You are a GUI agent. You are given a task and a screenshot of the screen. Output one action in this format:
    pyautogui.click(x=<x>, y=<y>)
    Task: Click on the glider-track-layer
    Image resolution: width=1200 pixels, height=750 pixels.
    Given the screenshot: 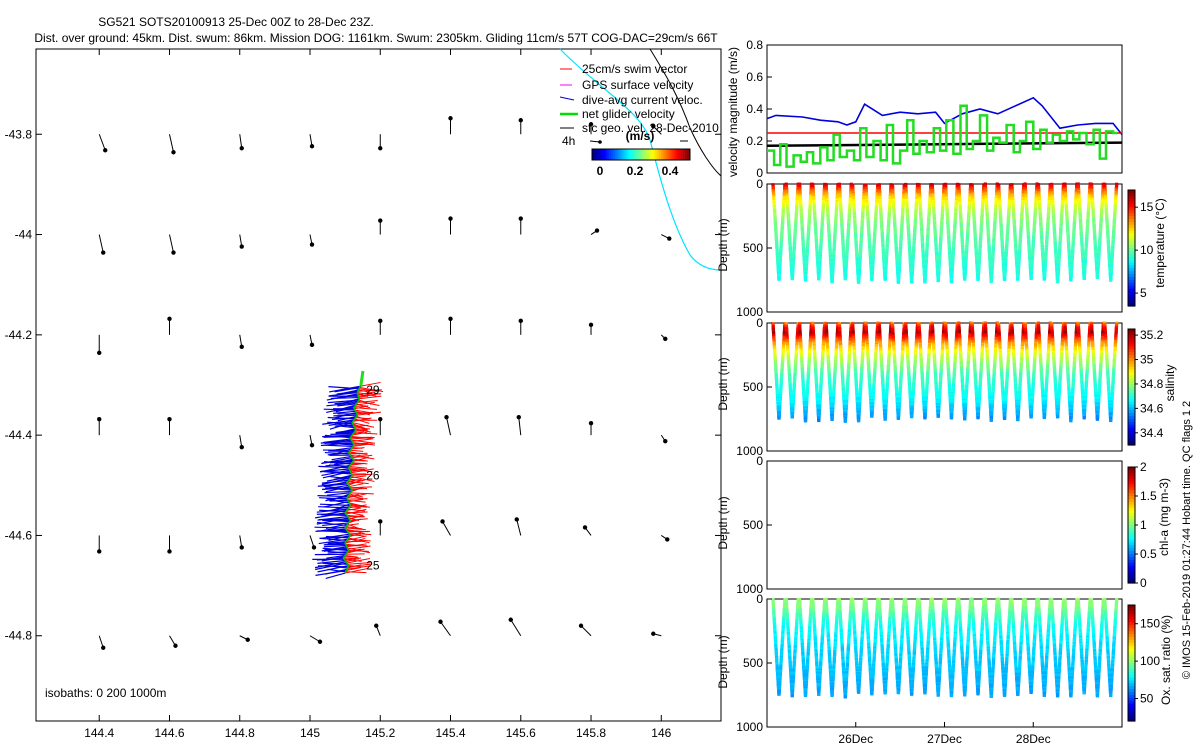 What is the action you would take?
    pyautogui.click(x=348, y=474)
    